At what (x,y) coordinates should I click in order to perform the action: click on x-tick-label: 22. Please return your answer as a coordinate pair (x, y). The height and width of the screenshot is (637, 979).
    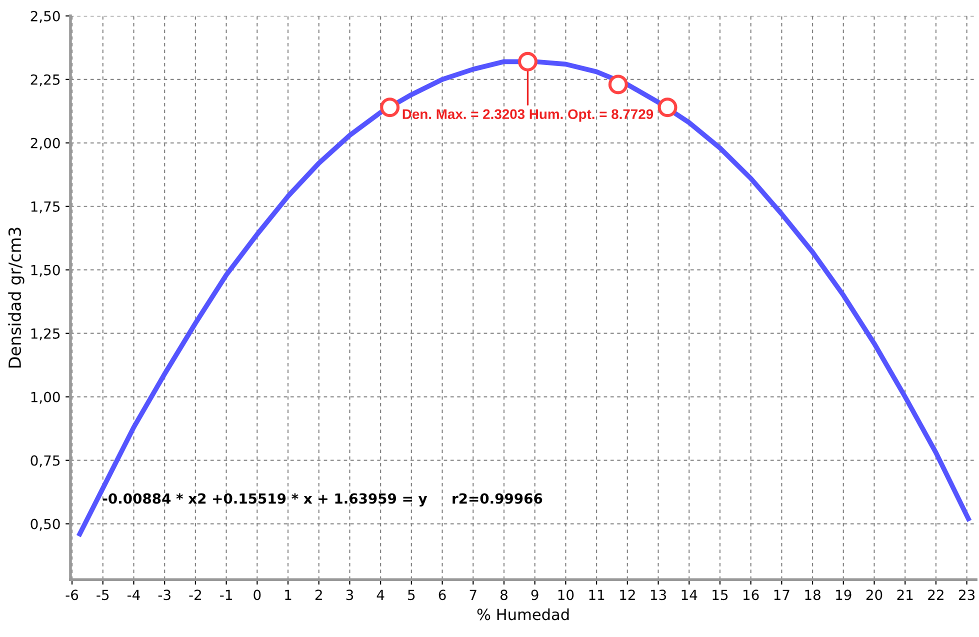
    Looking at the image, I should click on (936, 595).